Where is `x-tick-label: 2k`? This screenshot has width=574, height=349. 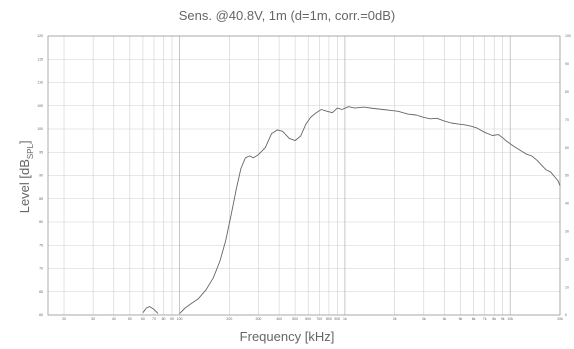 x-tick-label: 2k is located at coordinates (395, 319).